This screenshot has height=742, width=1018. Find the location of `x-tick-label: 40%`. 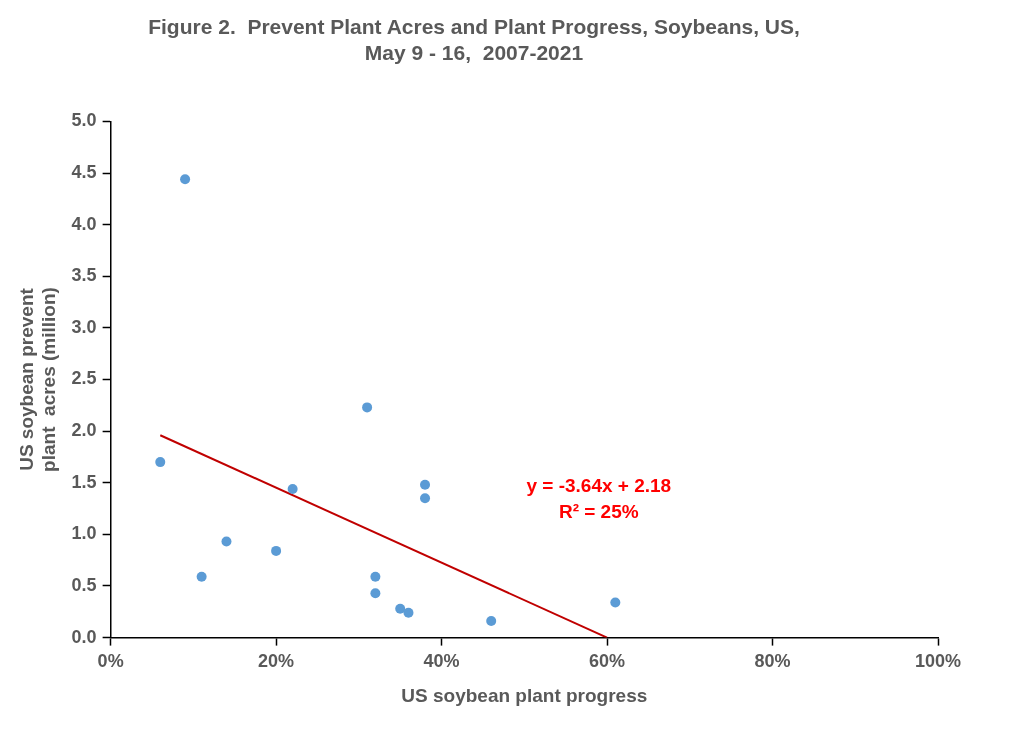

x-tick-label: 40% is located at coordinates (441, 661).